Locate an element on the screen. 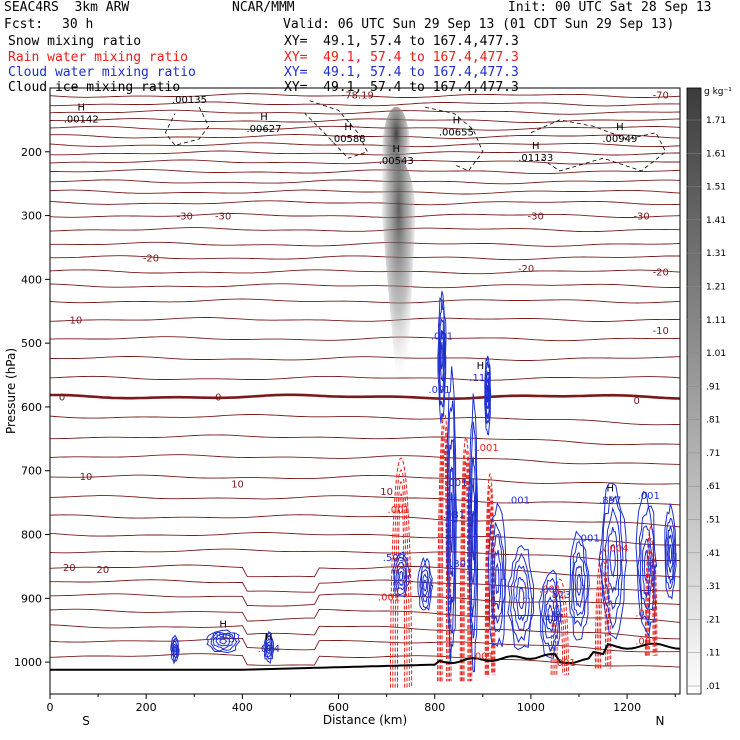 The image size is (740, 740). forecast-hours: 30 h is located at coordinates (78, 24).